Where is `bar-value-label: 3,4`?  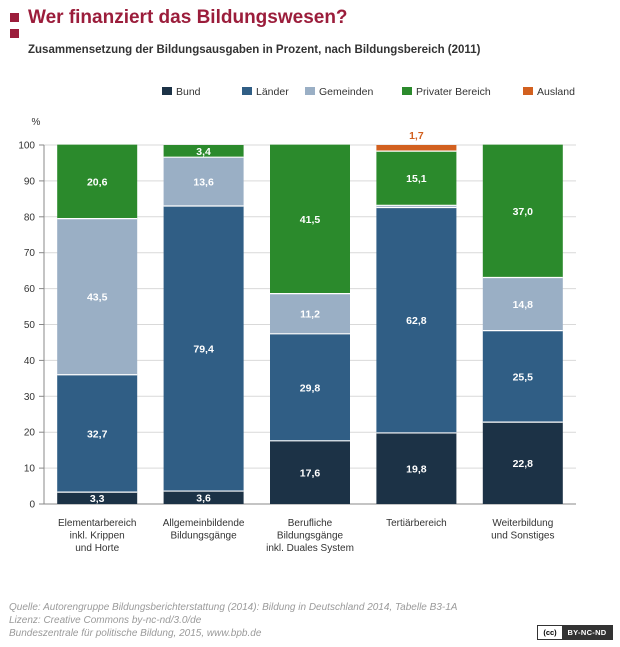
bar-value-label: 3,4 is located at coordinates (203, 152).